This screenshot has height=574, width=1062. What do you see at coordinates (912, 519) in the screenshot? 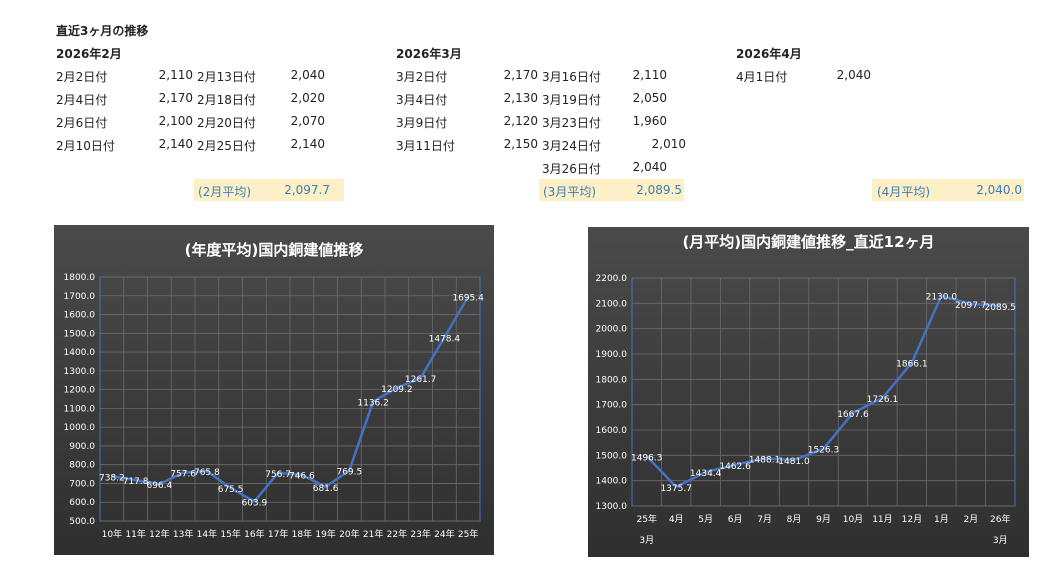
I see `x-tick-label: 12月` at bounding box center [912, 519].